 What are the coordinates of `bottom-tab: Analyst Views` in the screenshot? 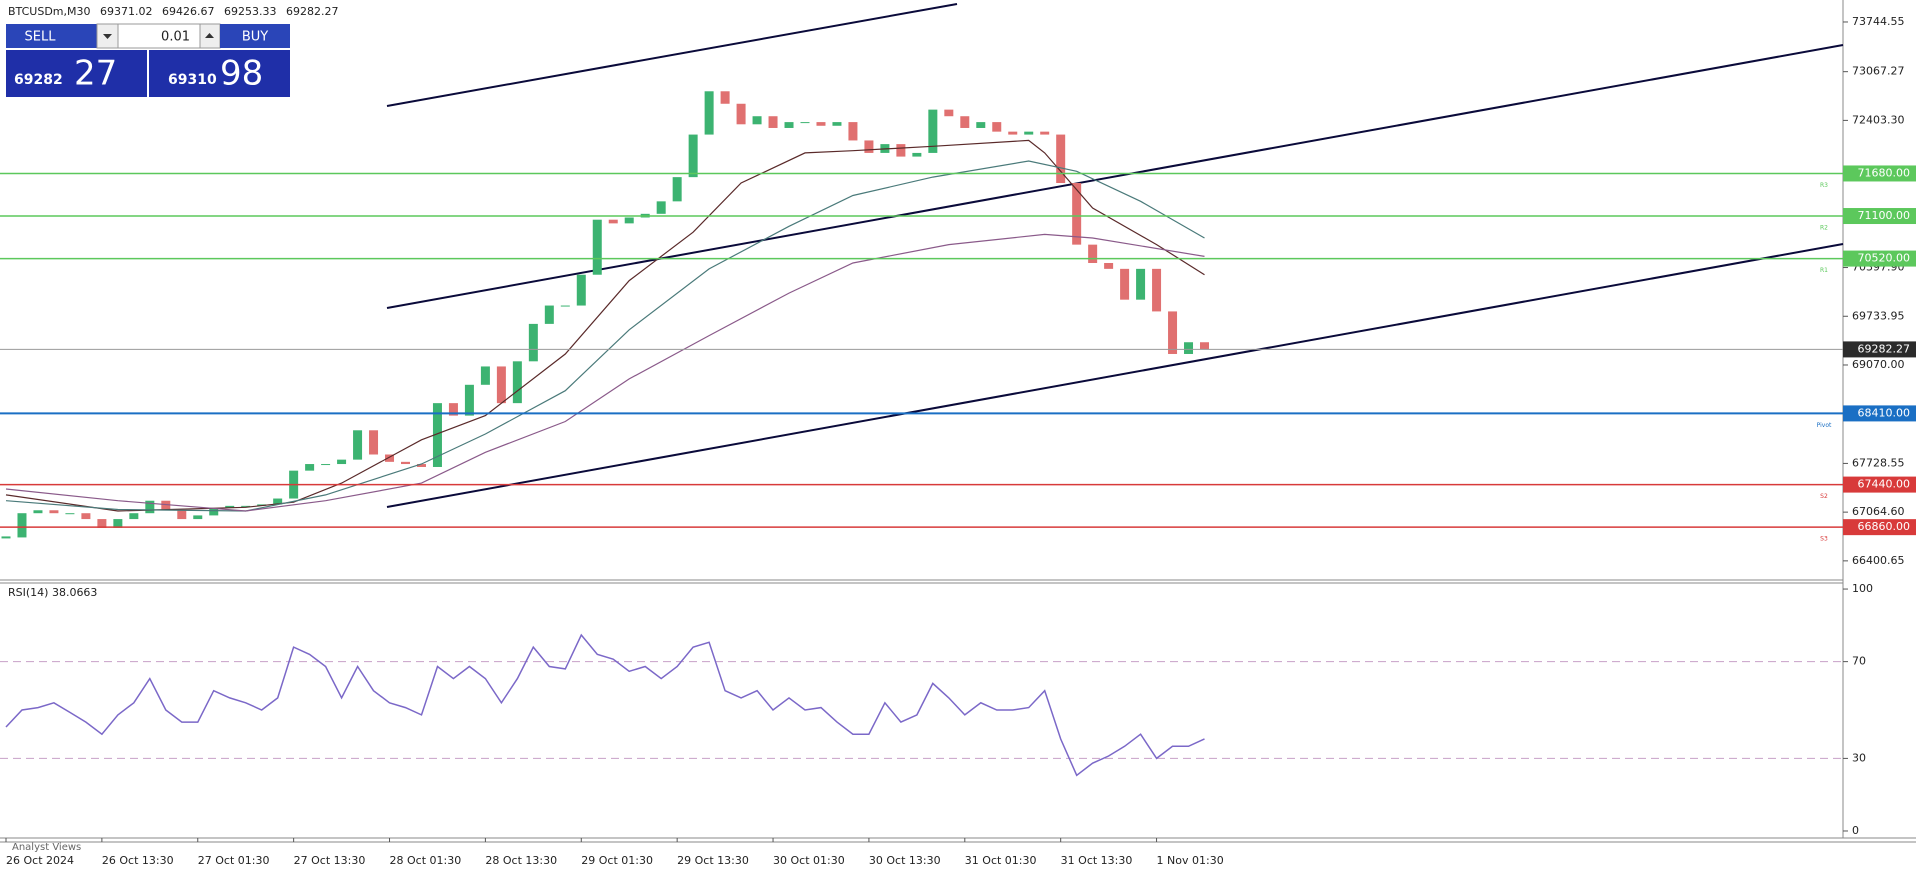 It's located at (46, 847).